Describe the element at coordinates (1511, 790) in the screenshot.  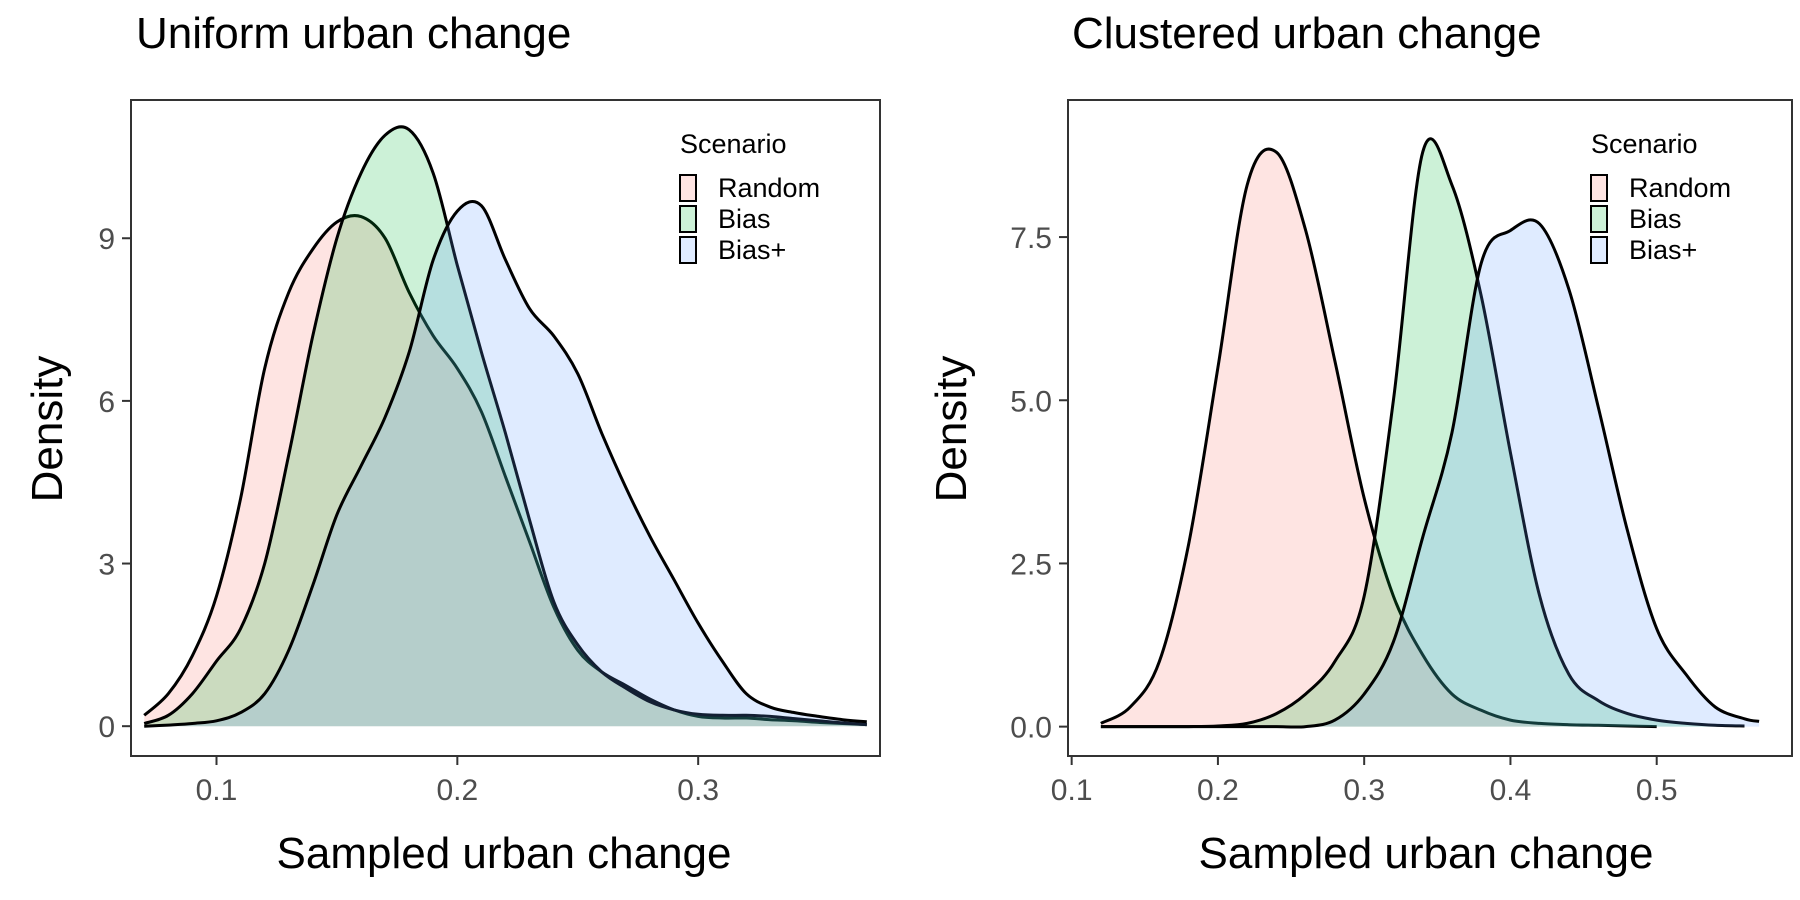
I see `x-tick-label: 0.4` at that location.